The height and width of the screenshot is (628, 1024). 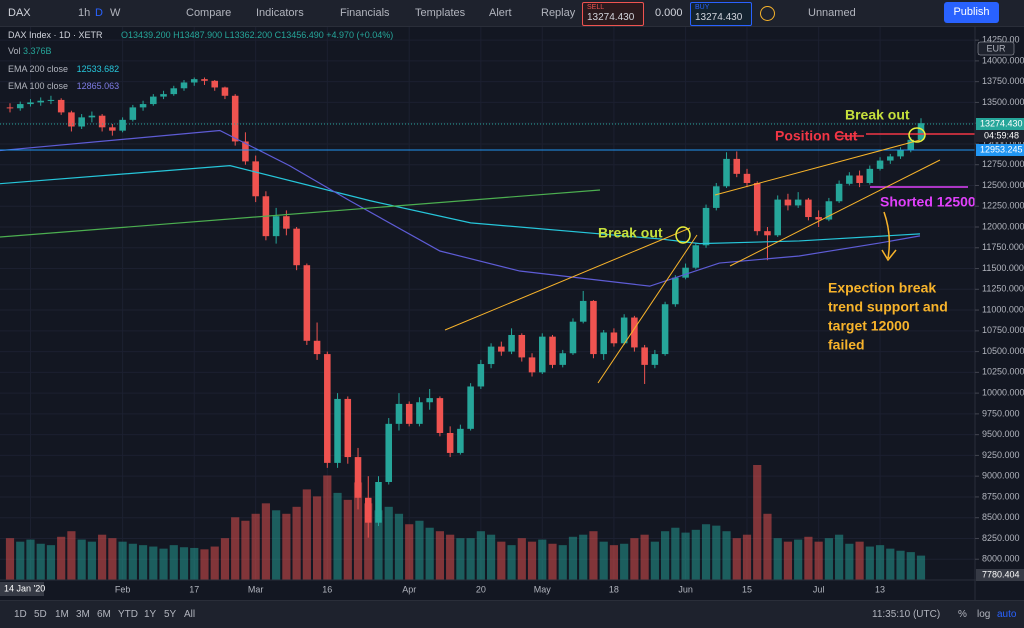 What do you see at coordinates (1003, 392) in the screenshot?
I see `y-tick-label: 10000.000` at bounding box center [1003, 392].